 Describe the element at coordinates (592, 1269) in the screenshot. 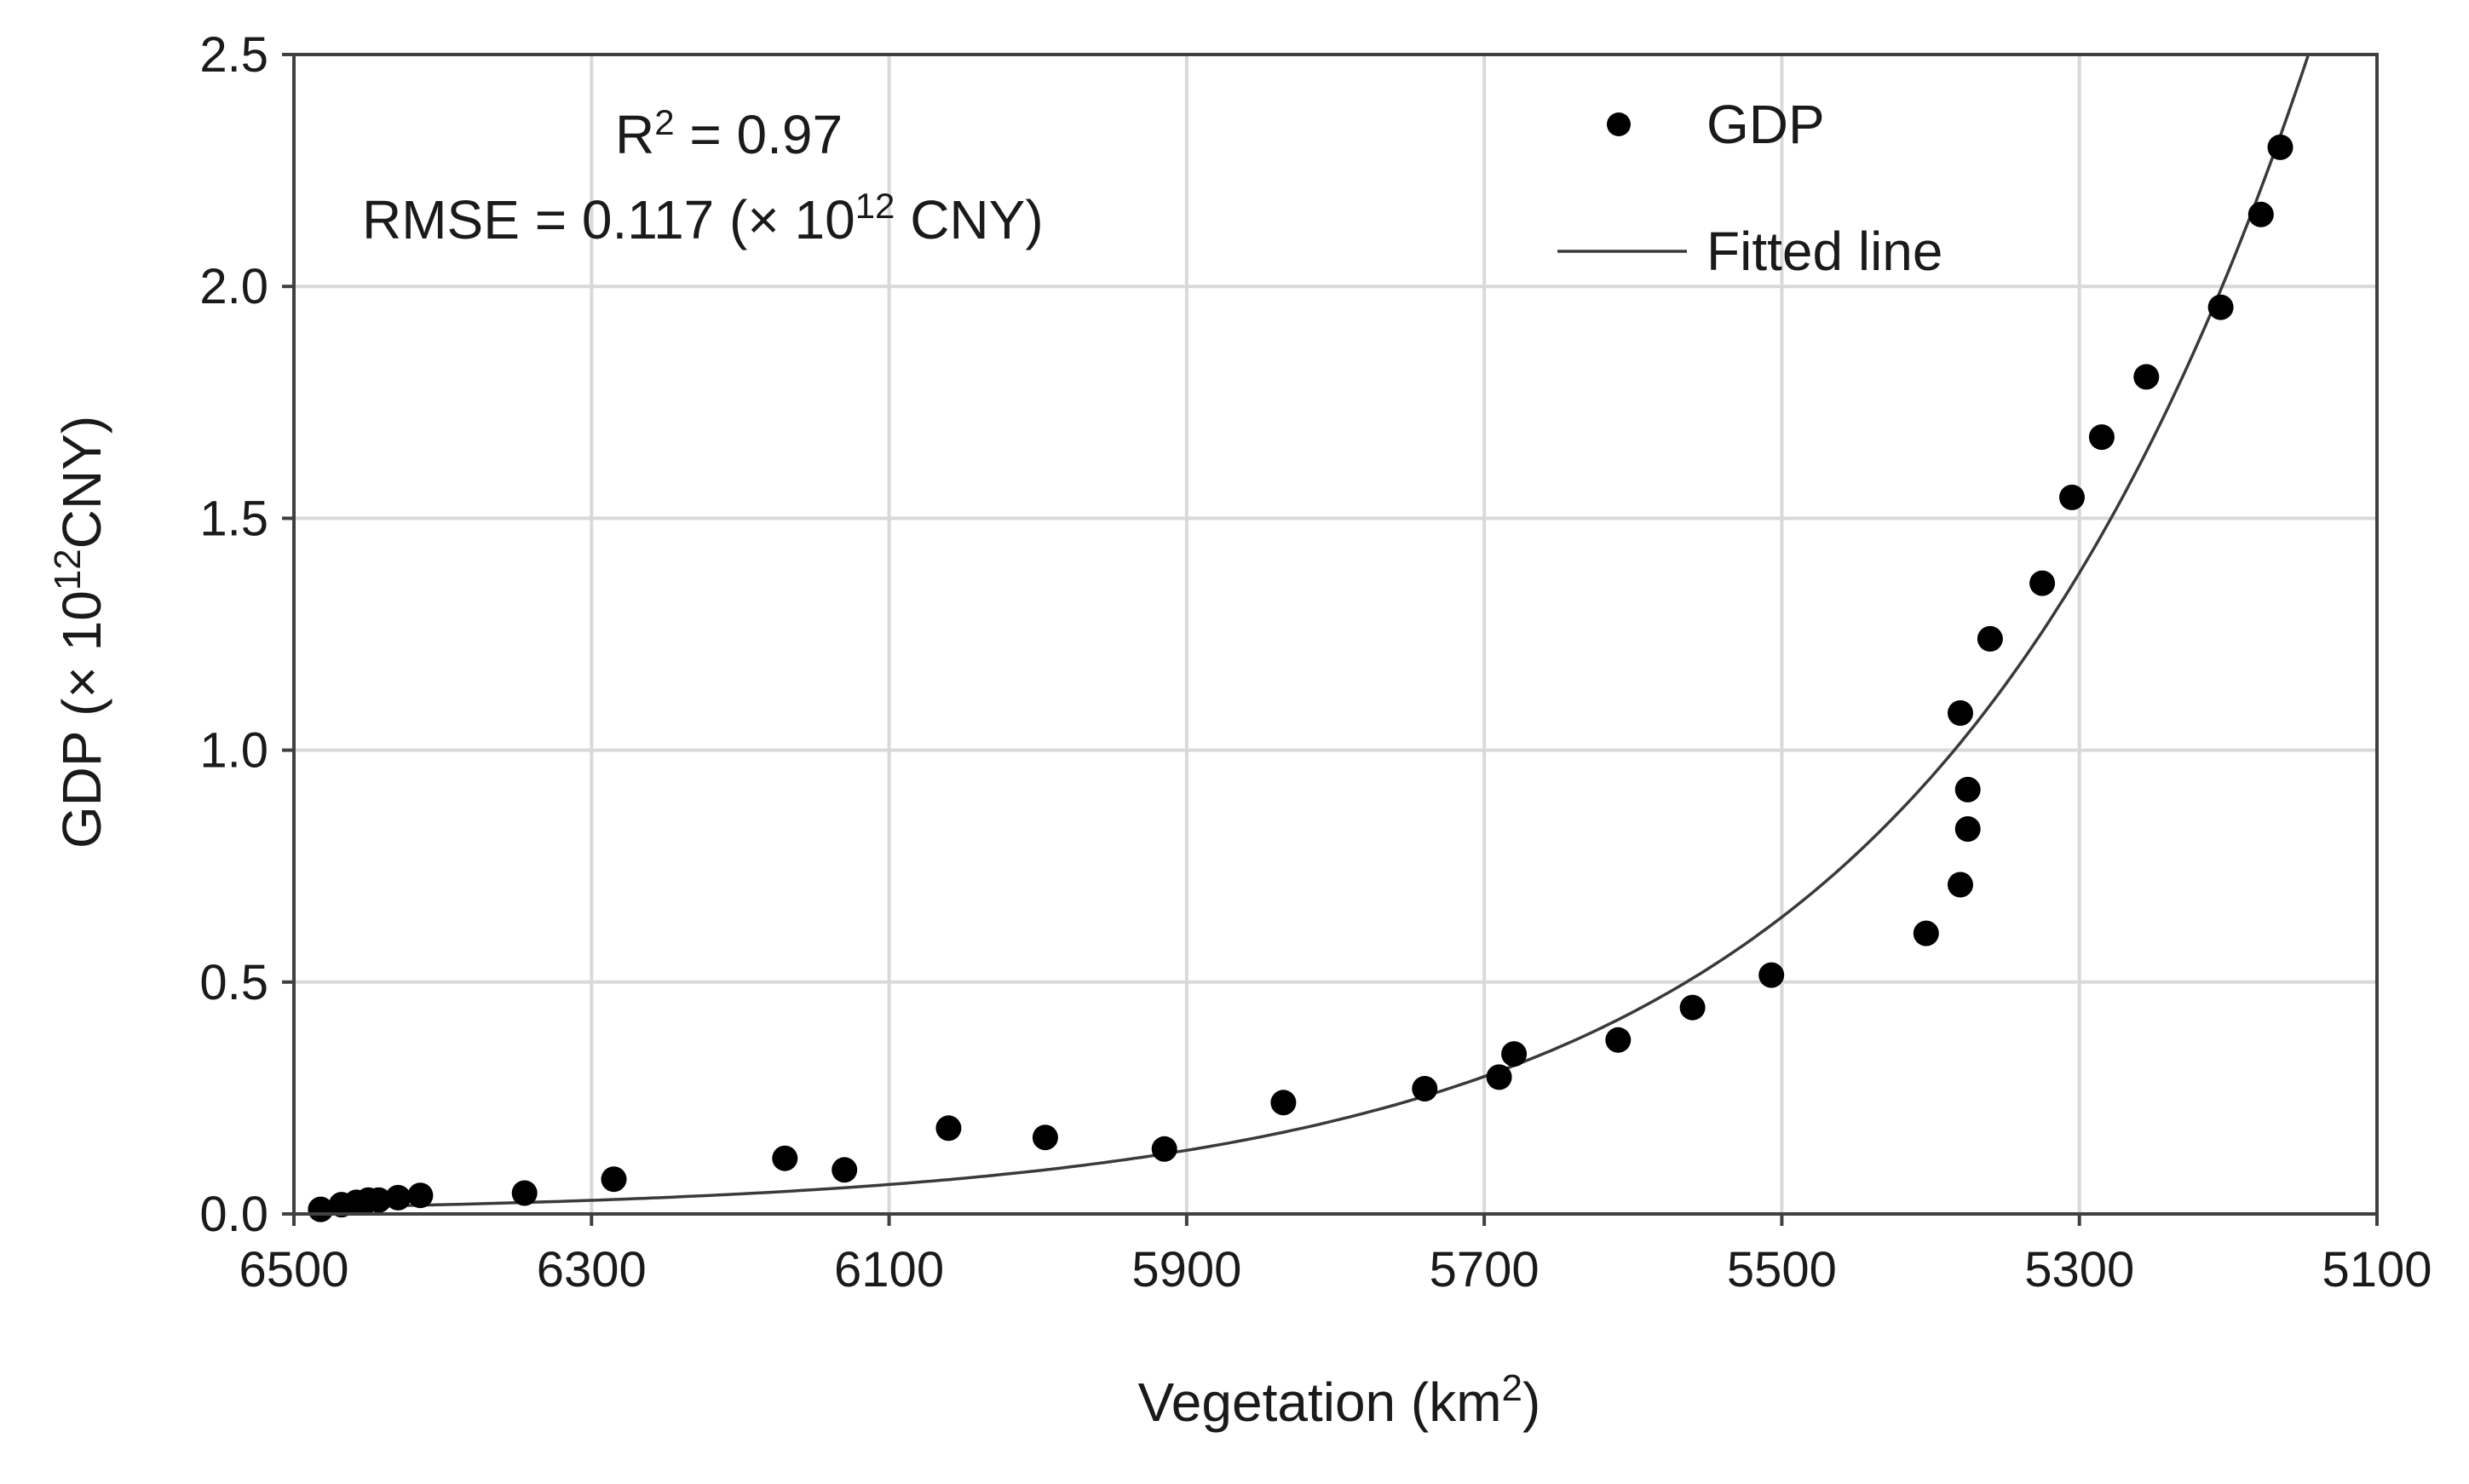

I see `x-tick-label: 6300` at that location.